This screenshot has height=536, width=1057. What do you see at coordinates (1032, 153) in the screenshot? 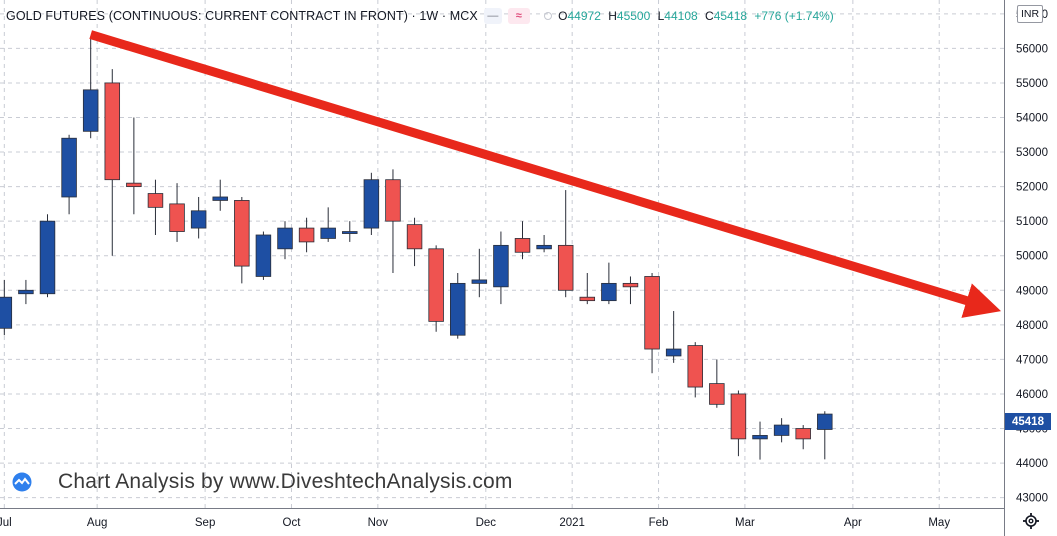
I see `y-tick-label: 53000` at bounding box center [1032, 153].